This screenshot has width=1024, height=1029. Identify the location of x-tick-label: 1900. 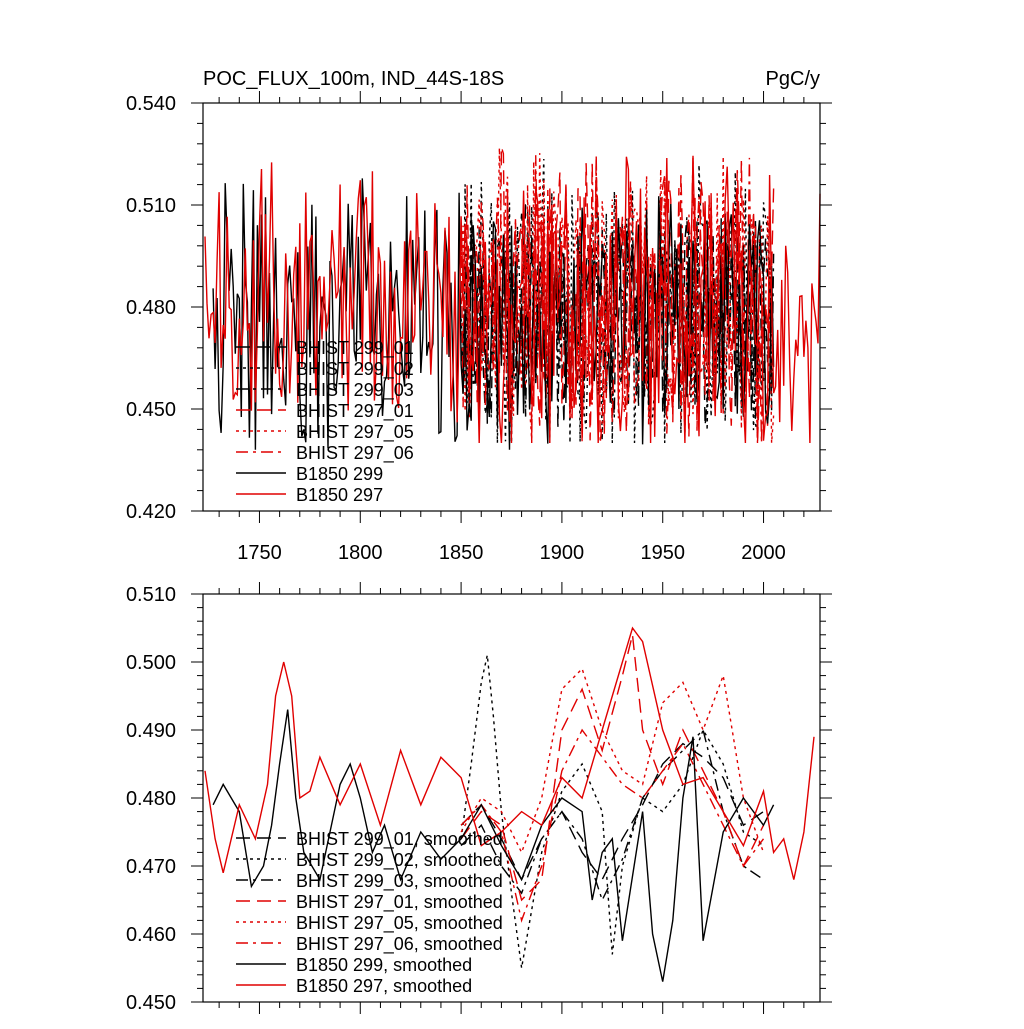
(562, 553).